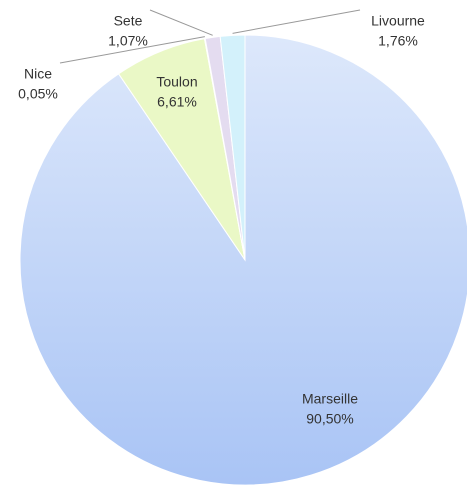 This screenshot has height=486, width=467. Describe the element at coordinates (330, 399) in the screenshot. I see `slice-name: Marseille` at that location.